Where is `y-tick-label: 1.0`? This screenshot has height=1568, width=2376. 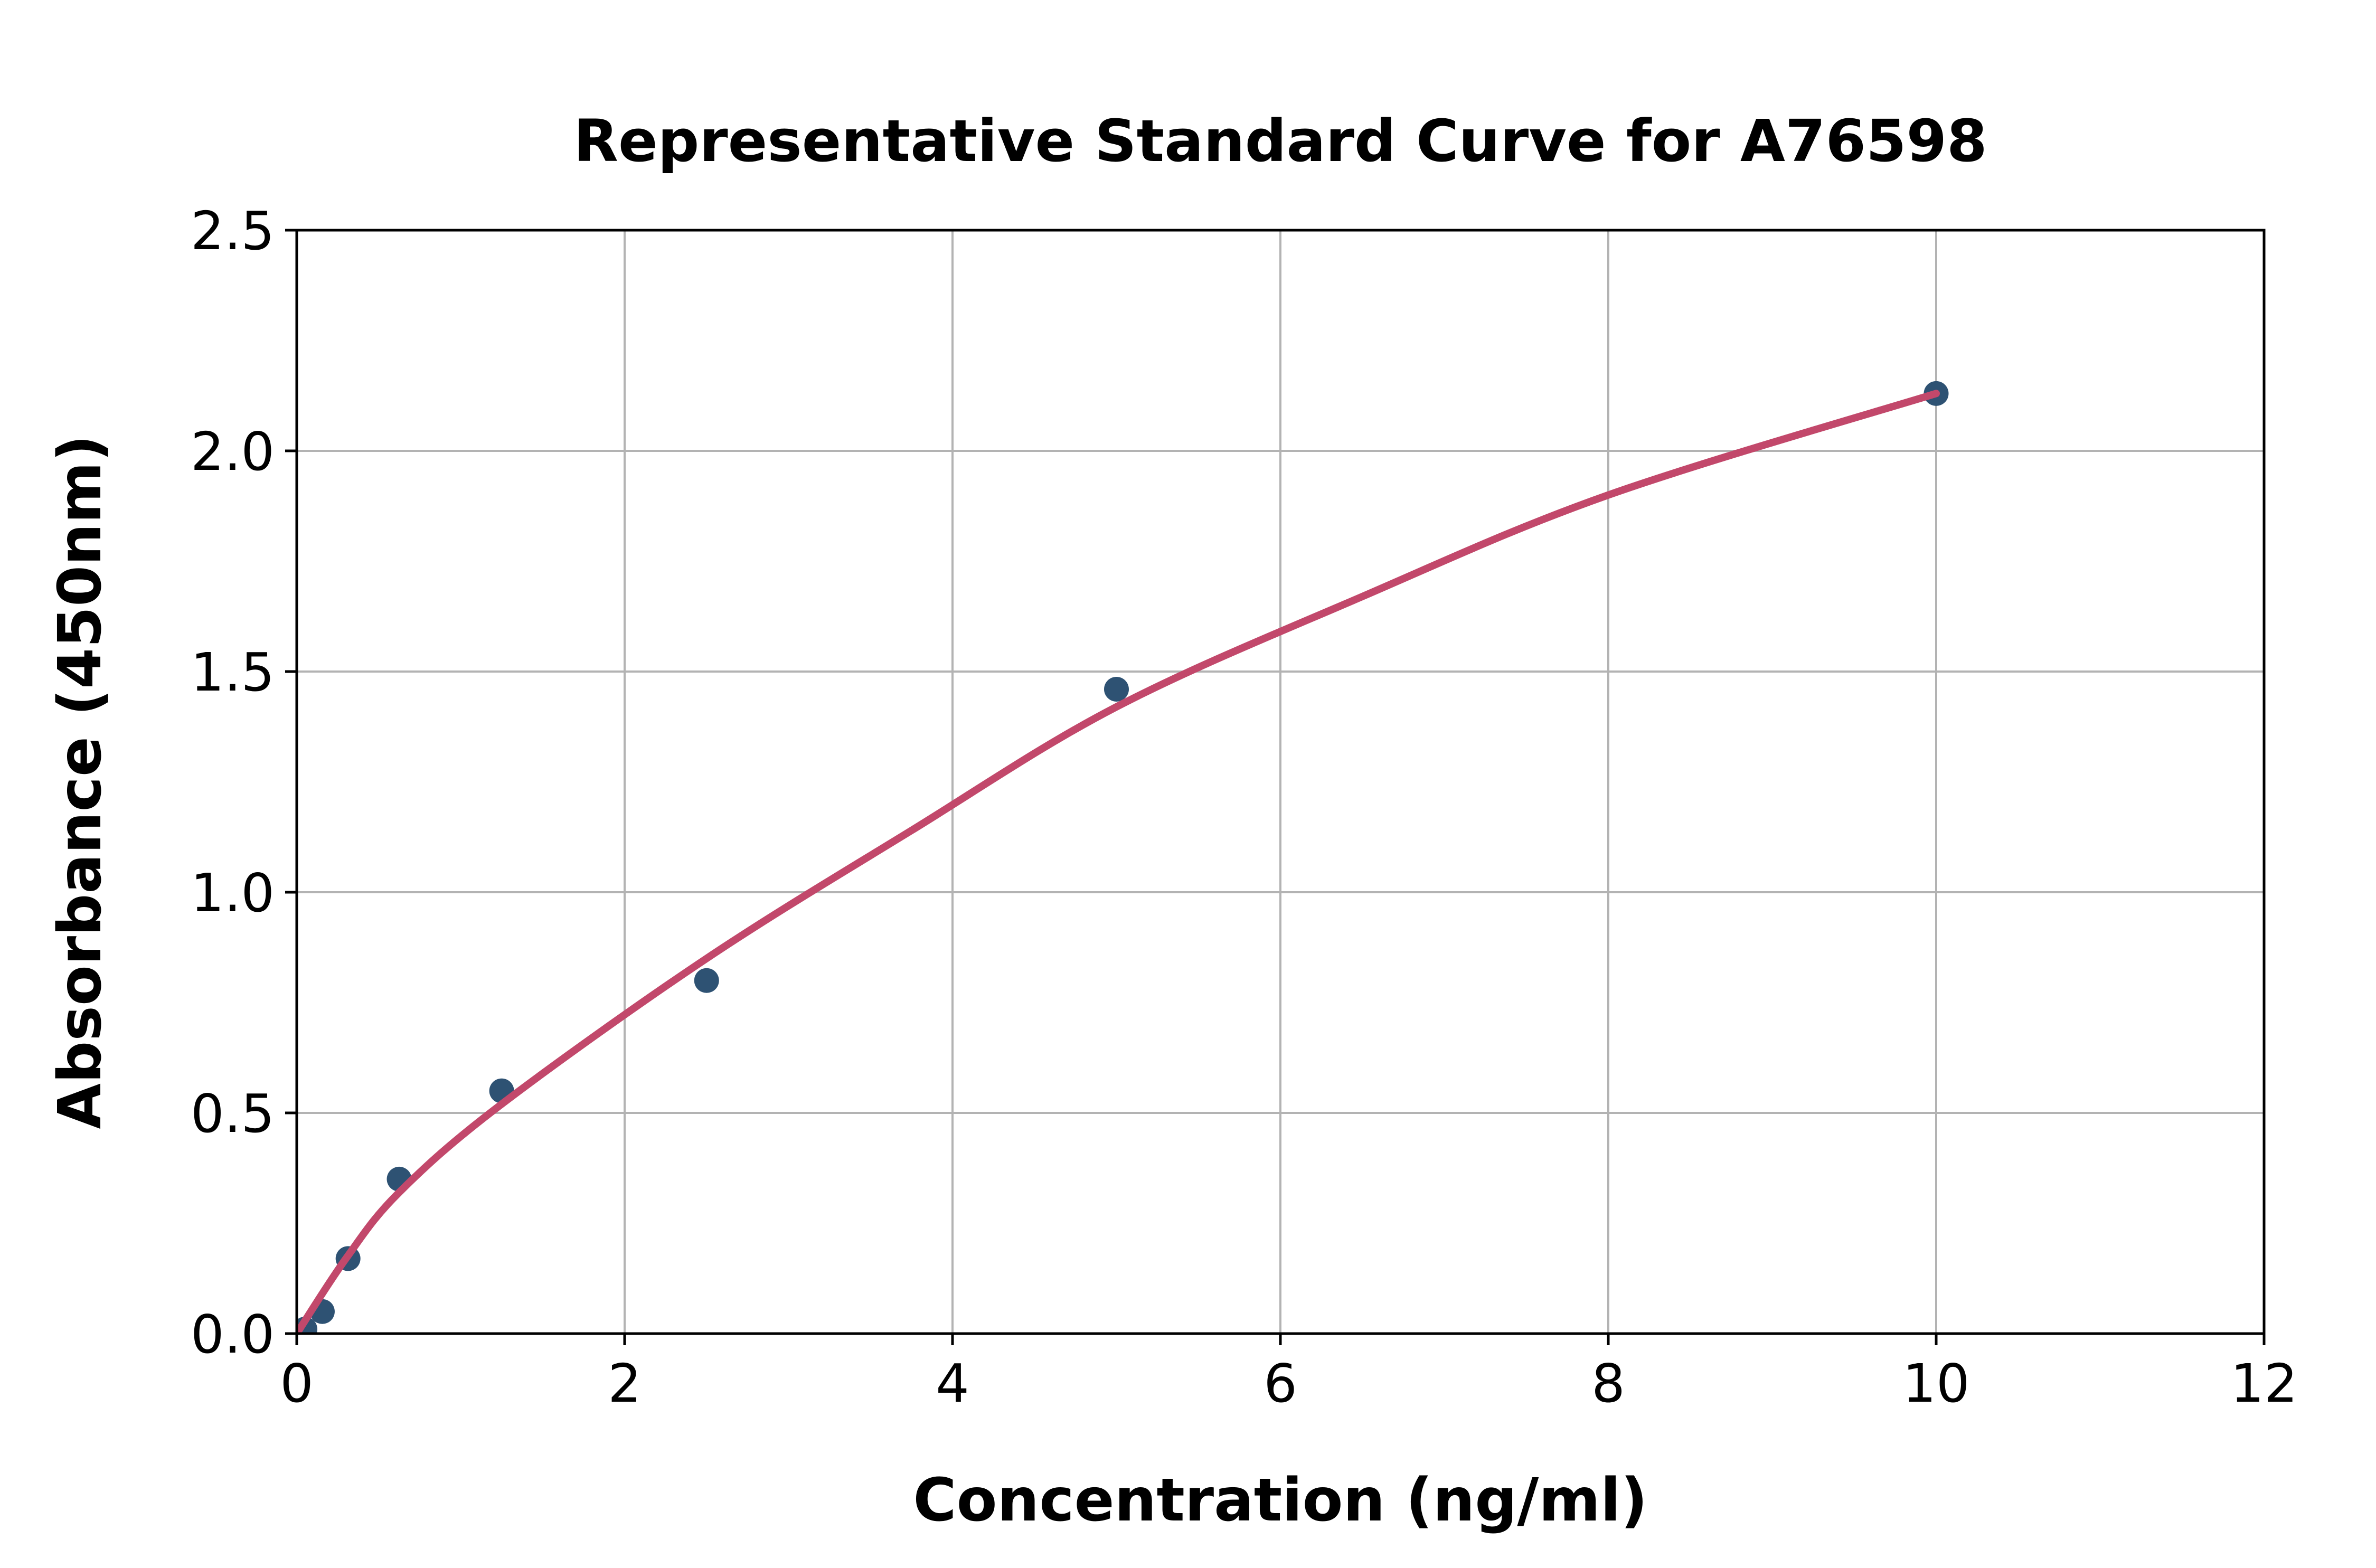 y-tick-label: 1.0 is located at coordinates (233, 893).